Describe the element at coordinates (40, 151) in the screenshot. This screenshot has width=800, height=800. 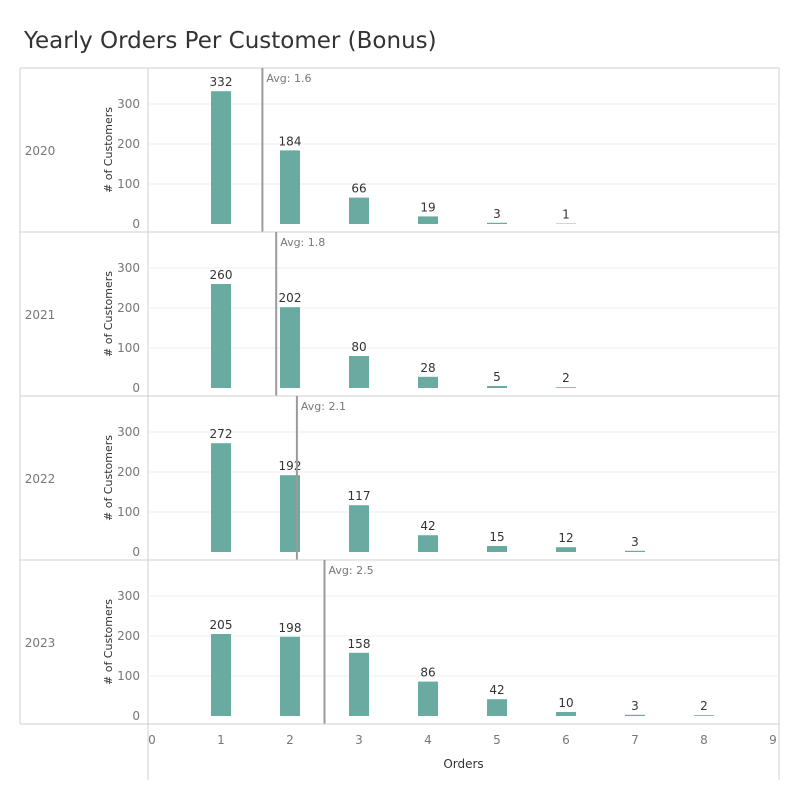
I see `panel-year-label: 2020` at that location.